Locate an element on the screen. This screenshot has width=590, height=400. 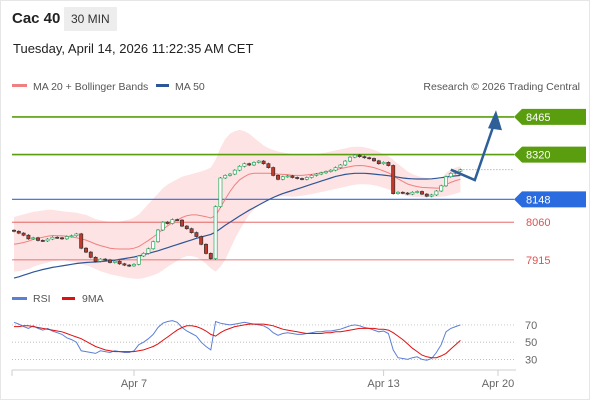
interval-button: 30 MIN is located at coordinates (90, 19).